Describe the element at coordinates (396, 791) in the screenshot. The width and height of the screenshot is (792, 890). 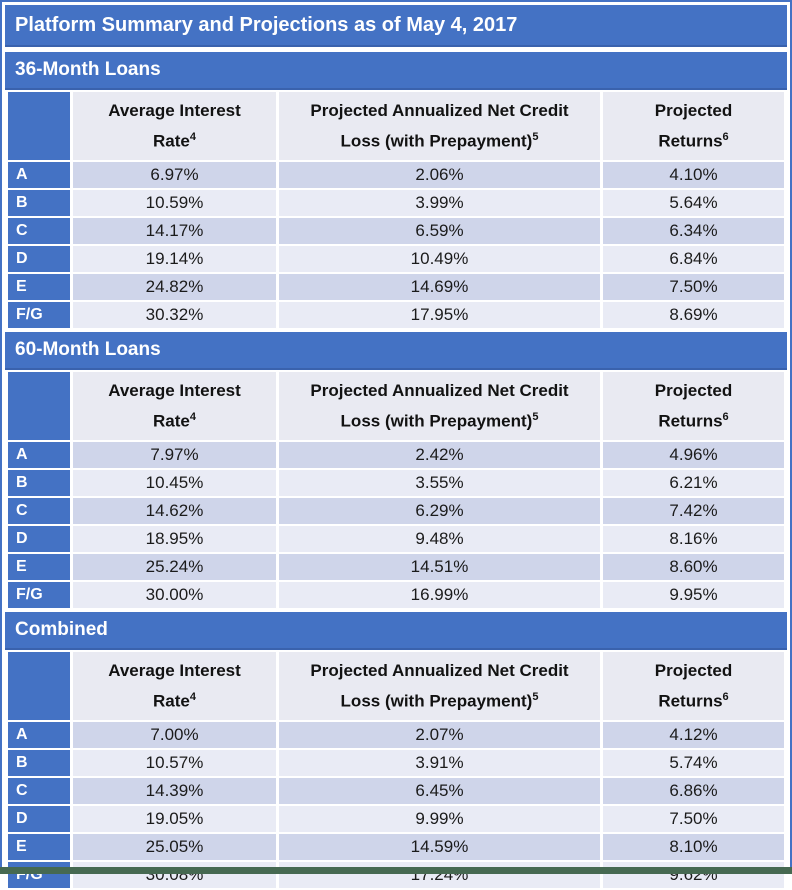
I see `table-row: C 14.39% 6.45% 6.86%` at that location.